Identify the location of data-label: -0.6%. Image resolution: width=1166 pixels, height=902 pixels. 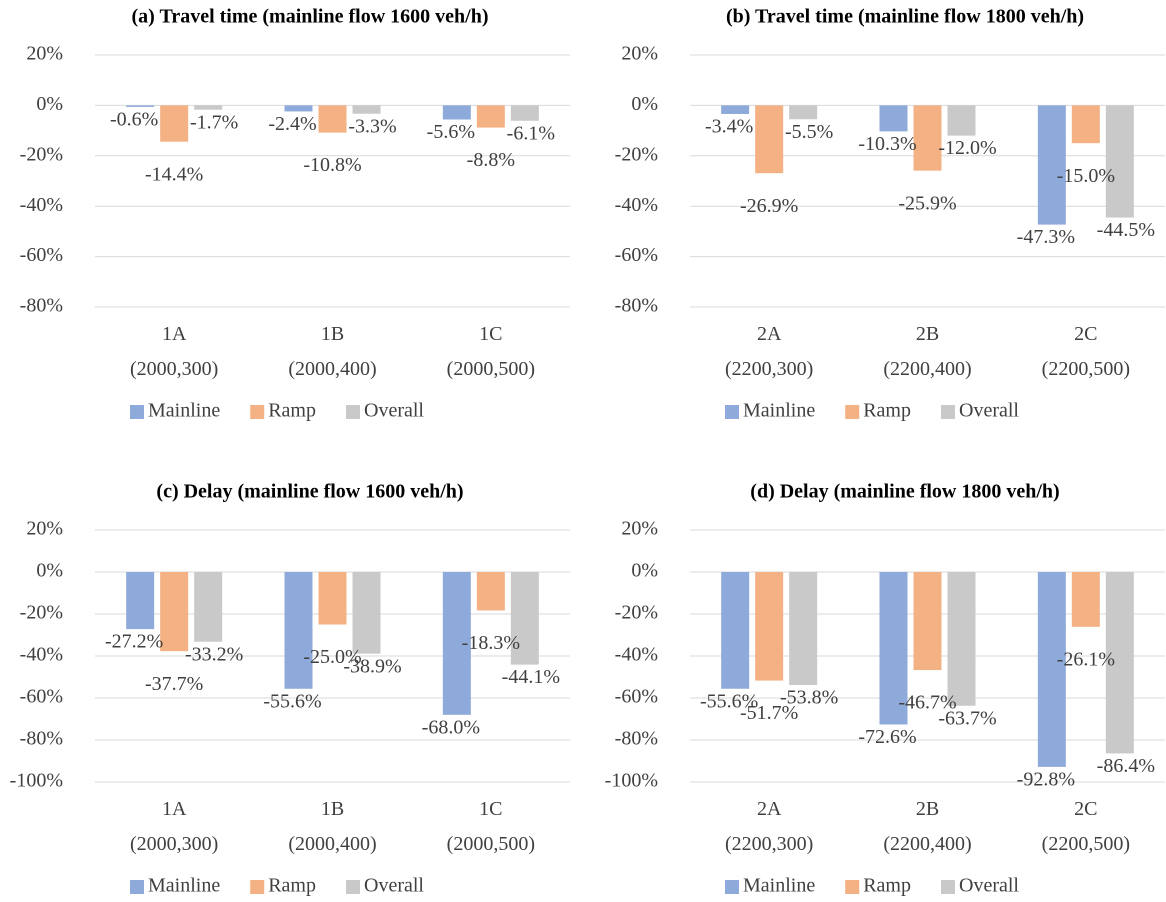
(134, 120).